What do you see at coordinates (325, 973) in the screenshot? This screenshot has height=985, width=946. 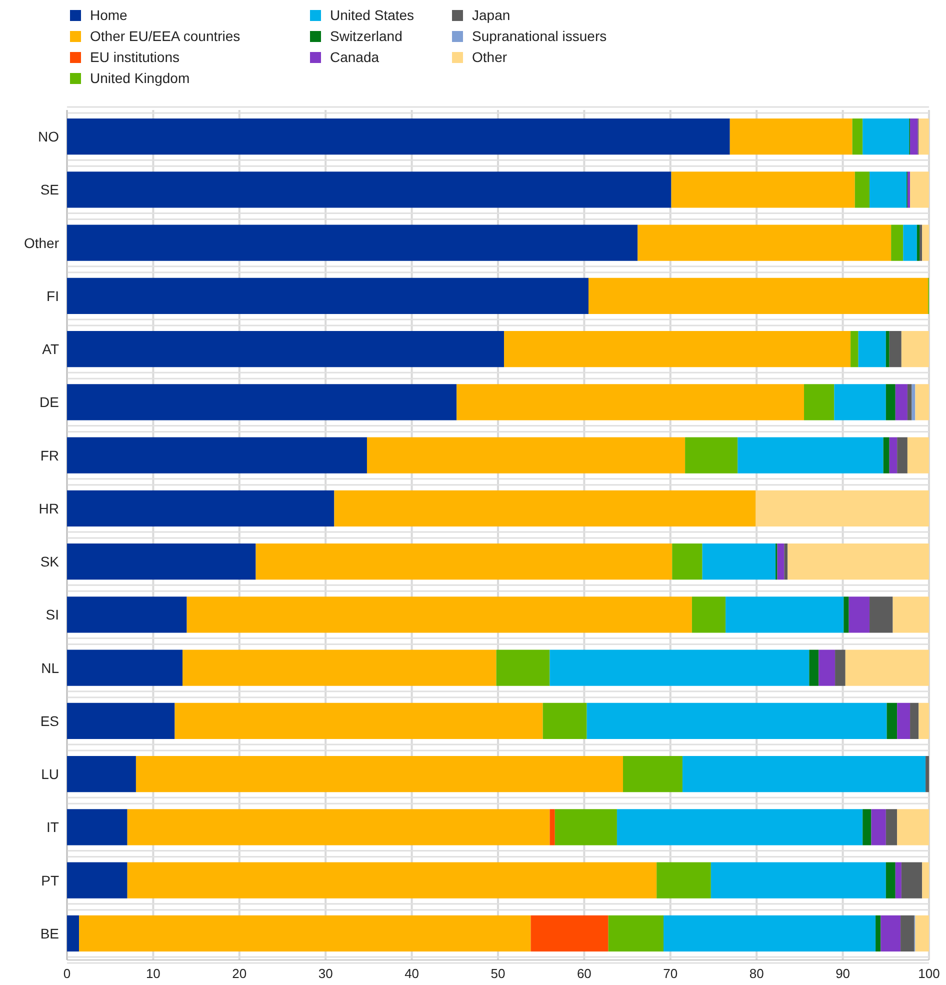 I see `x-tick-label: 30` at bounding box center [325, 973].